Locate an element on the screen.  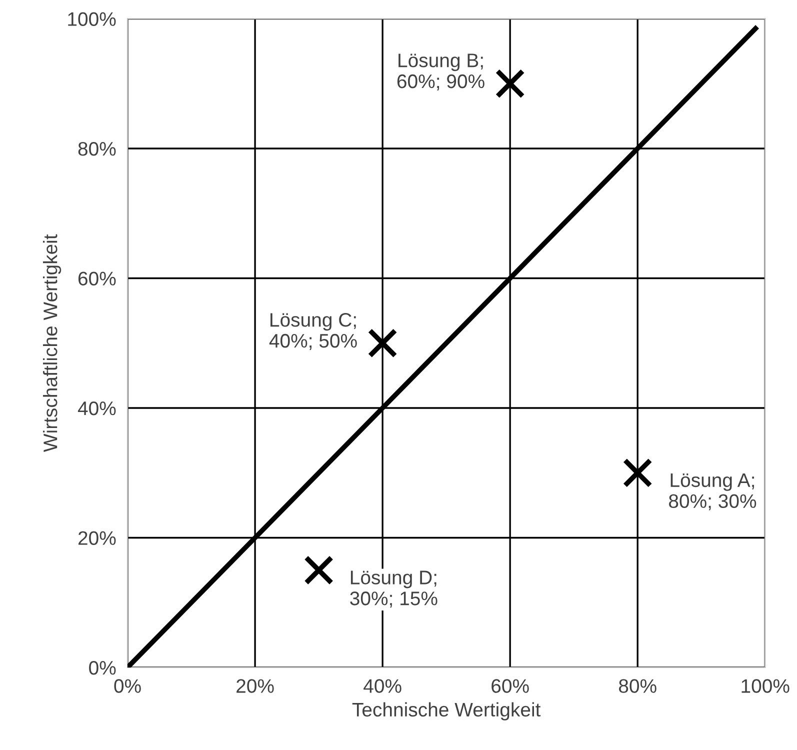
y-tick-label: 20% is located at coordinates (97, 538).